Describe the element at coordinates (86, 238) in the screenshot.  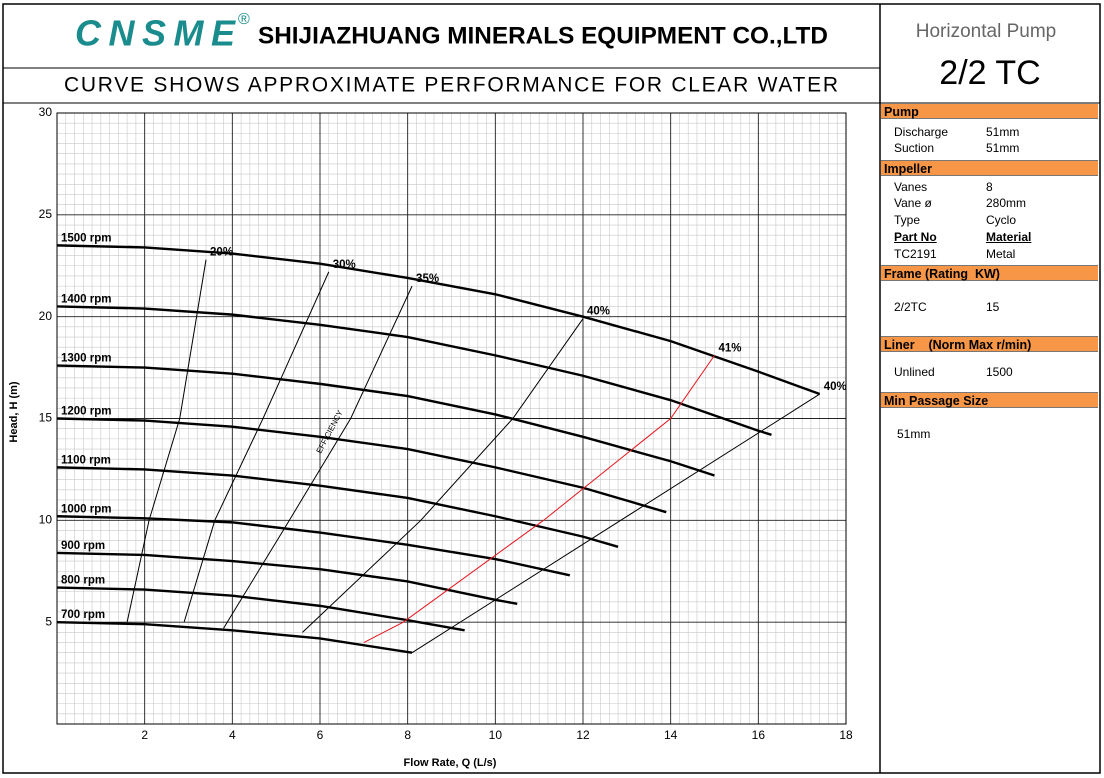
I see `curve-label: 1500 rpm` at that location.